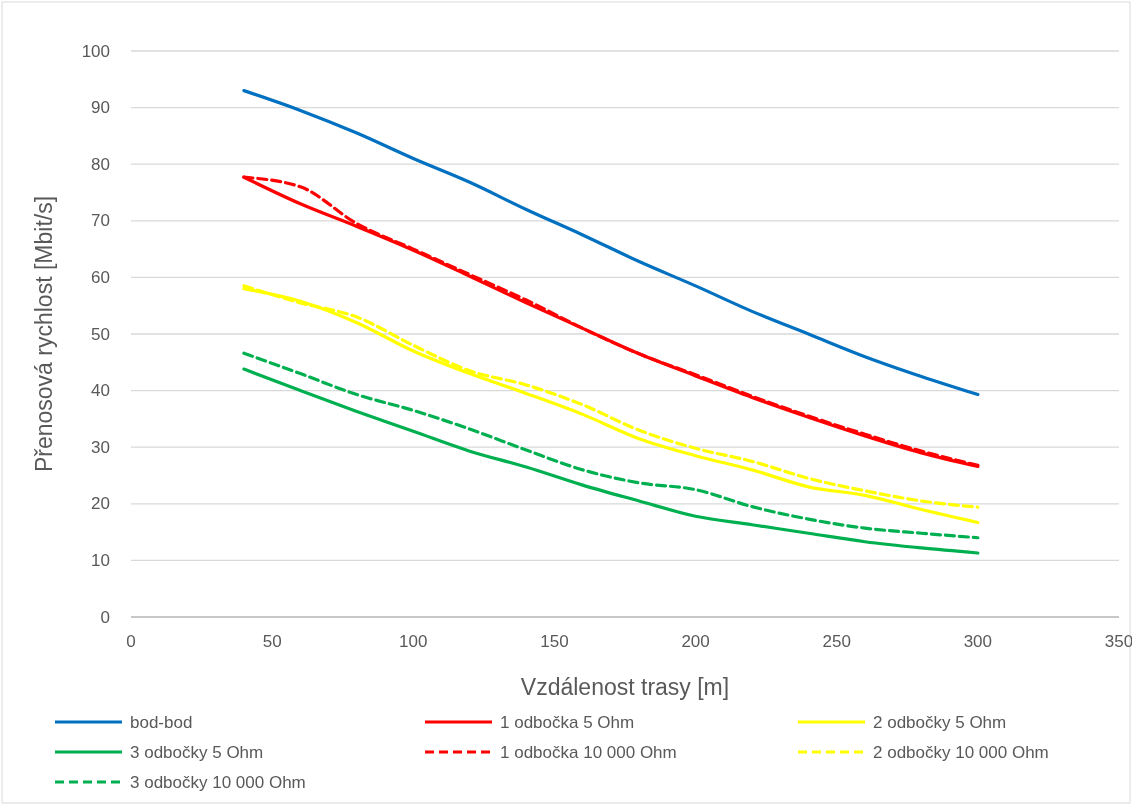 The width and height of the screenshot is (1132, 805). What do you see at coordinates (218, 782) in the screenshot?
I see `legend-label: 3 odbočky 10 000 Ohm` at bounding box center [218, 782].